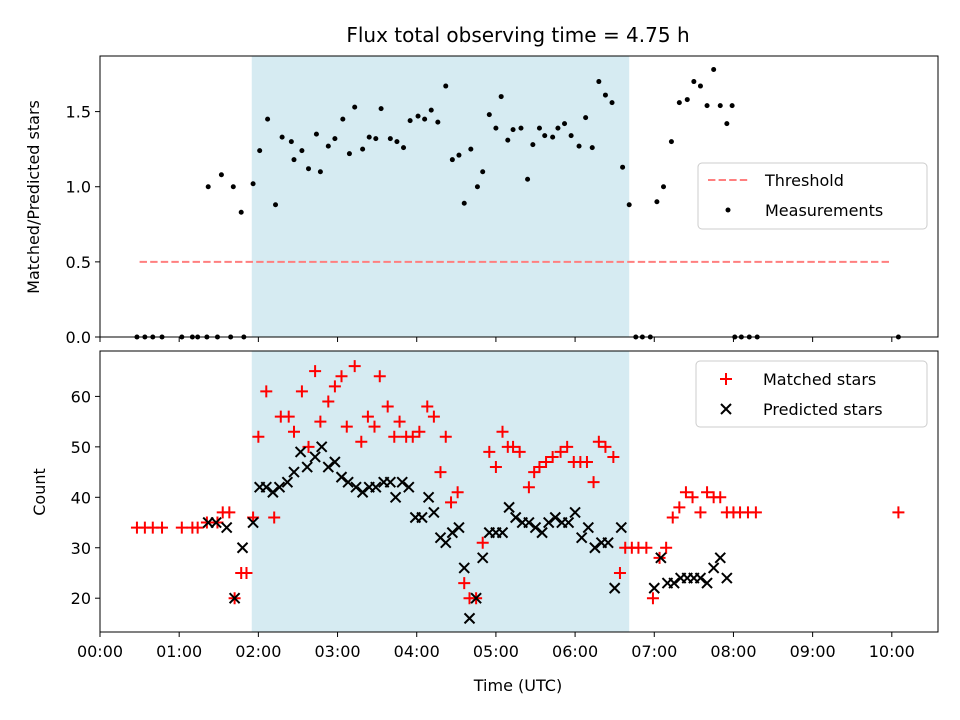 The image size is (960, 720). I want to click on top-legend-box, so click(812, 196).